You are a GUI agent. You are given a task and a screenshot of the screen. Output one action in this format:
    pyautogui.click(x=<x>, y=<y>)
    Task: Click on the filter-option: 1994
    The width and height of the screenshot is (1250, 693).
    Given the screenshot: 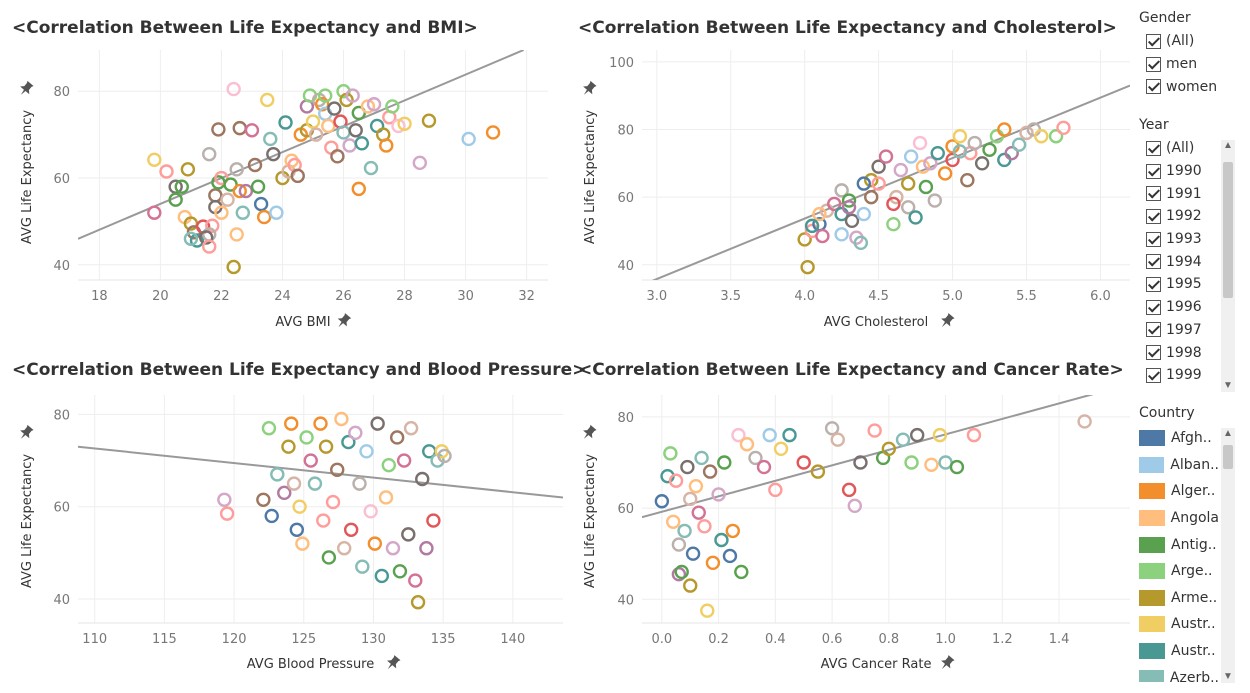 What is the action you would take?
    pyautogui.click(x=1189, y=261)
    